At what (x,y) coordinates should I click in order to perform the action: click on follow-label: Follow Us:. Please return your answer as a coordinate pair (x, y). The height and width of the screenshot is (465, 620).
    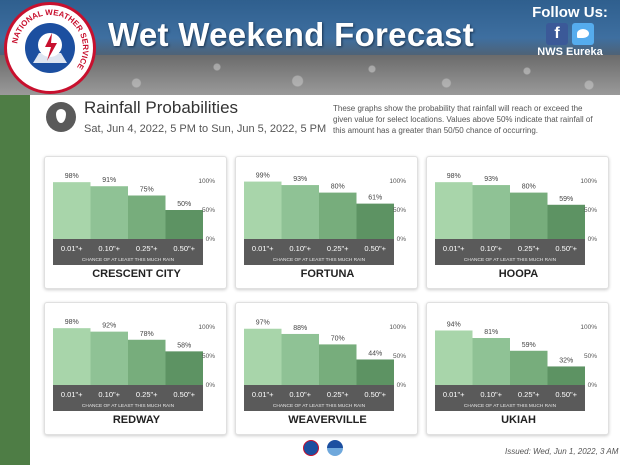
    Looking at the image, I should click on (570, 12).